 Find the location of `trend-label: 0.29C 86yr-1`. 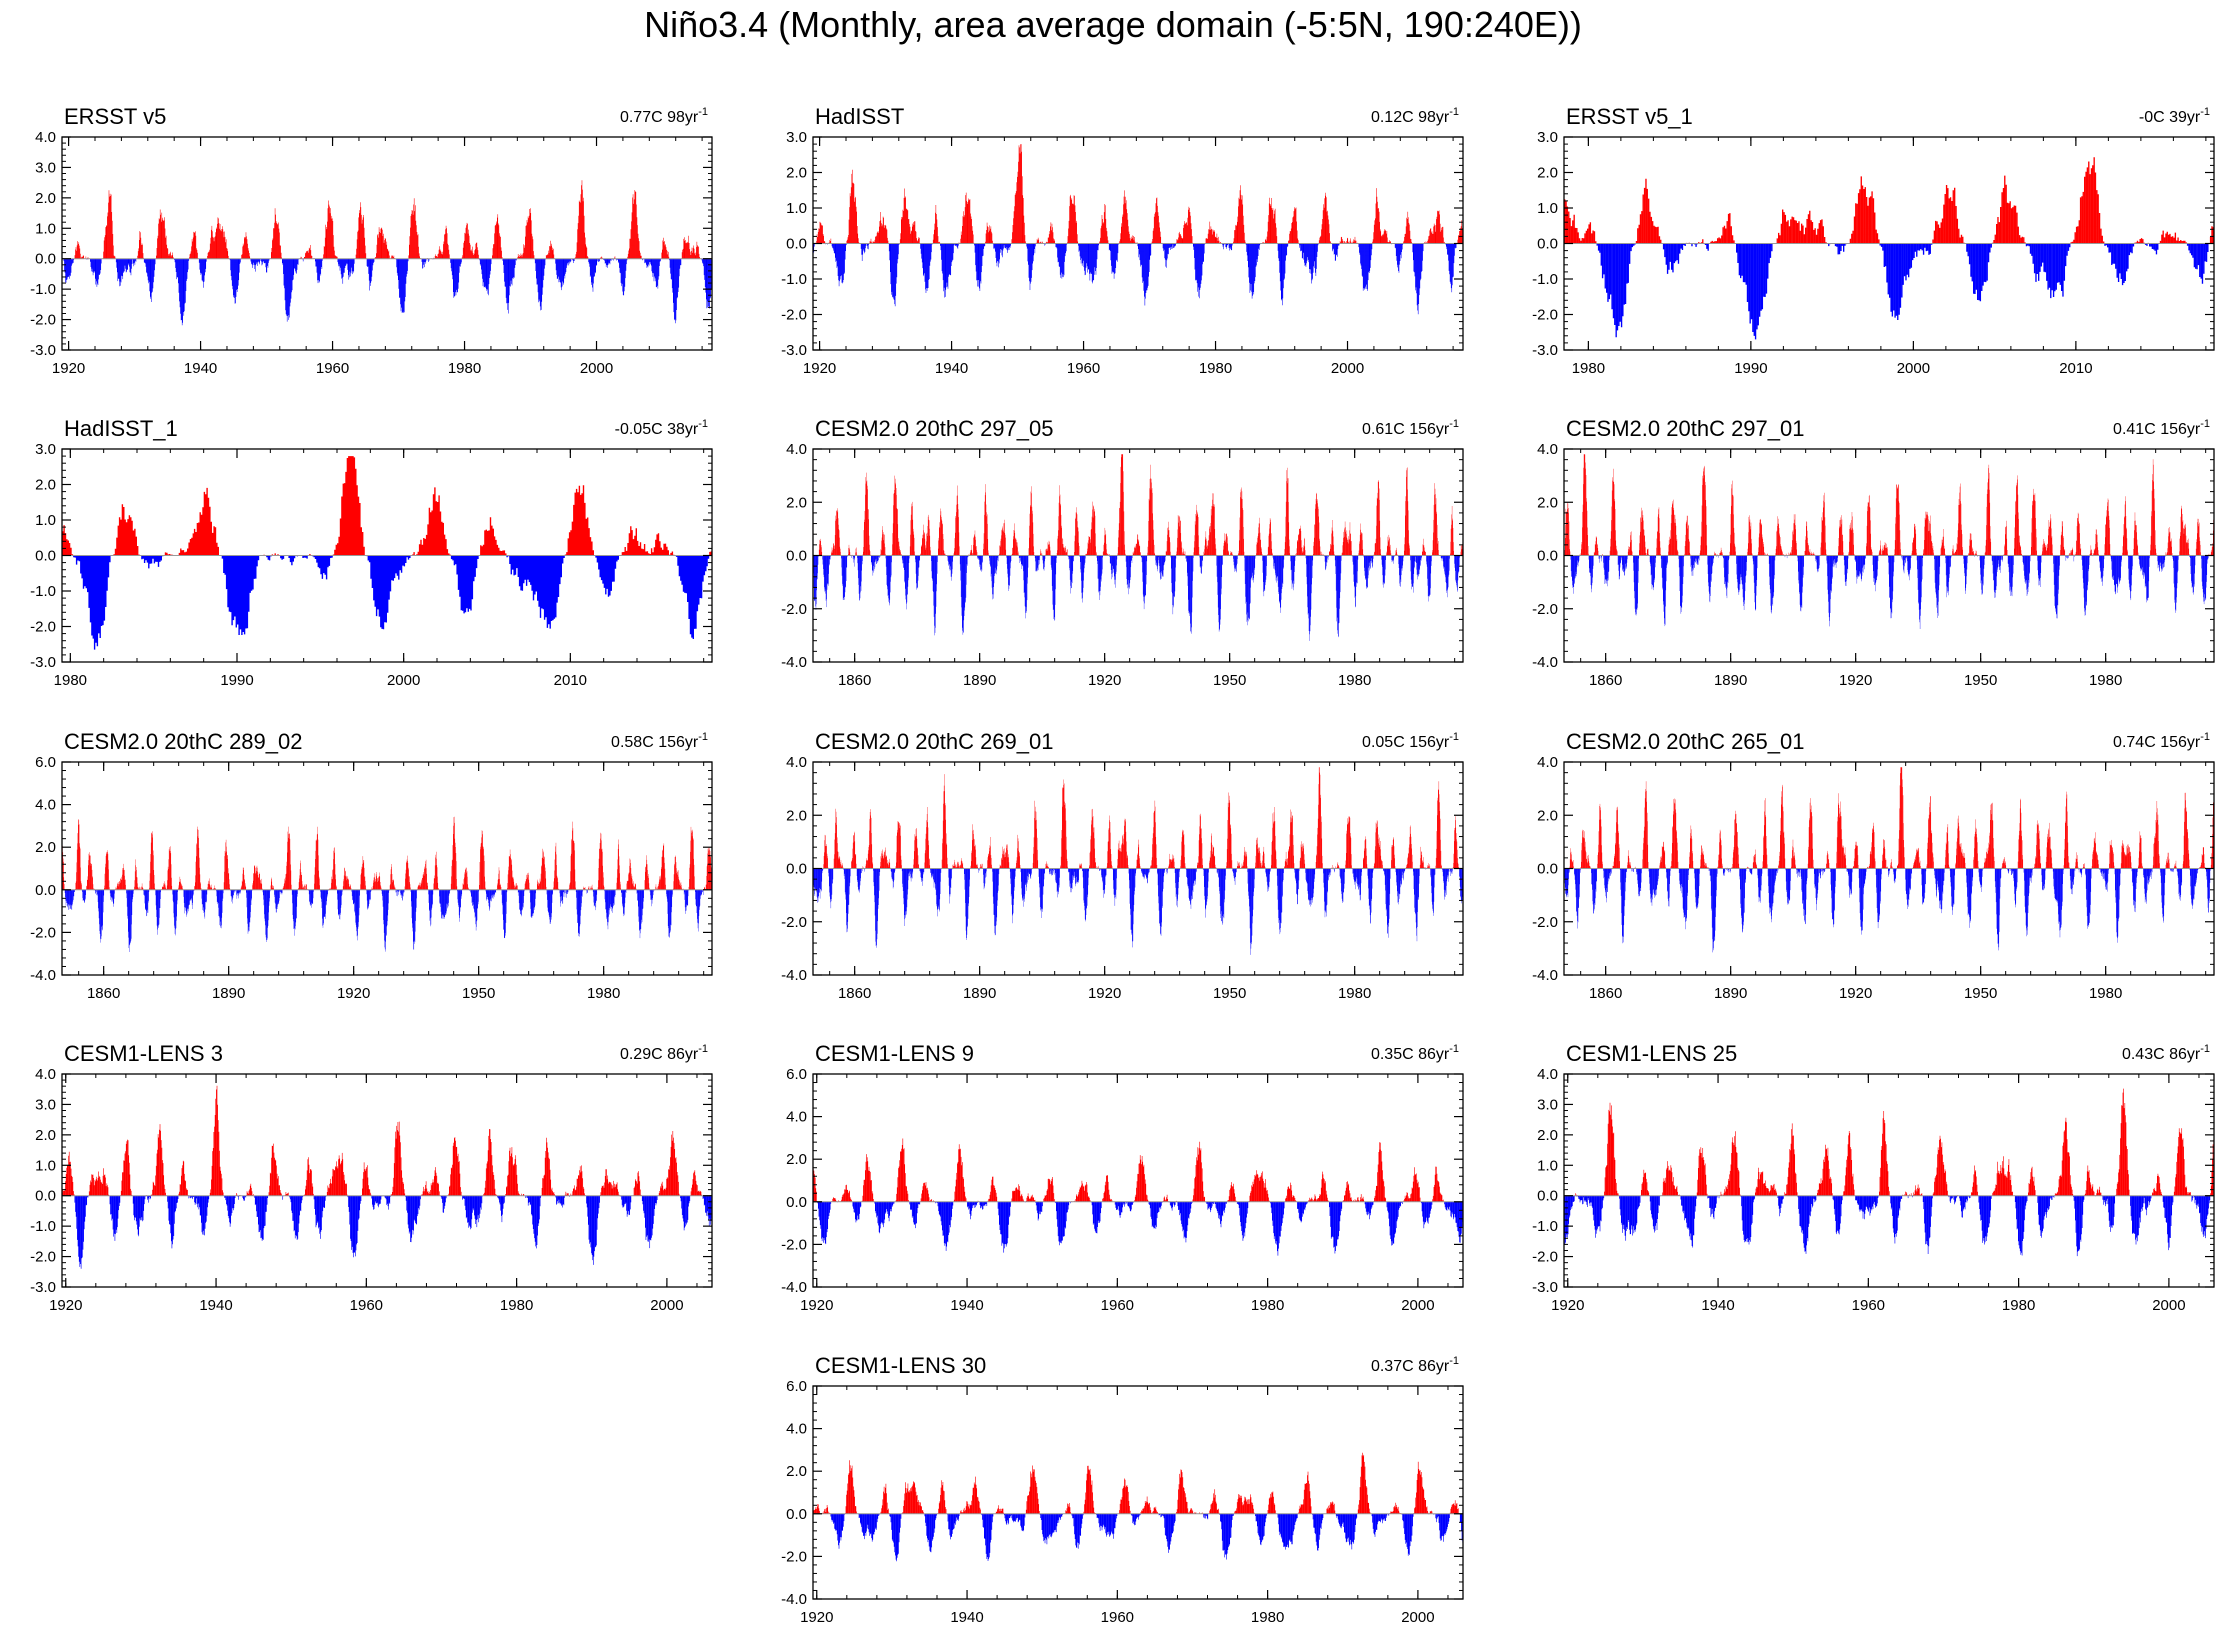

trend-label: 0.29C 86yr-1 is located at coordinates (664, 1053).